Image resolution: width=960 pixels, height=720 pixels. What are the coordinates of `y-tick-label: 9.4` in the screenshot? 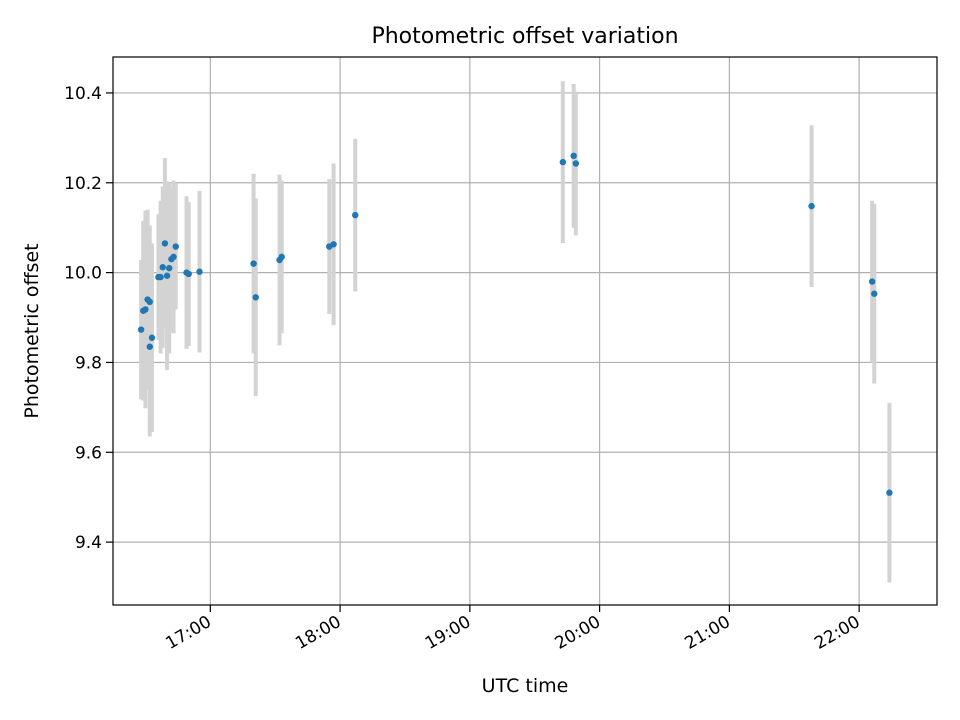 It's located at (88, 543).